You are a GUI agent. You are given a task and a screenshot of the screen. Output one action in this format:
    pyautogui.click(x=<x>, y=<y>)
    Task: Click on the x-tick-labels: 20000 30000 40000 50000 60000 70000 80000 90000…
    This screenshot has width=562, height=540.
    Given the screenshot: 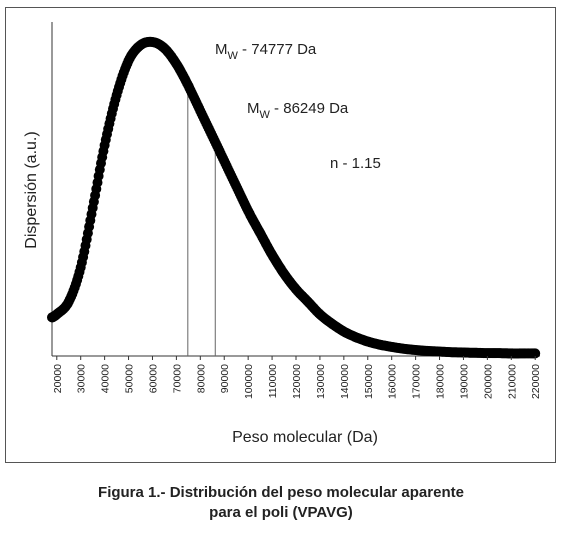 What is the action you would take?
    pyautogui.click(x=297, y=377)
    